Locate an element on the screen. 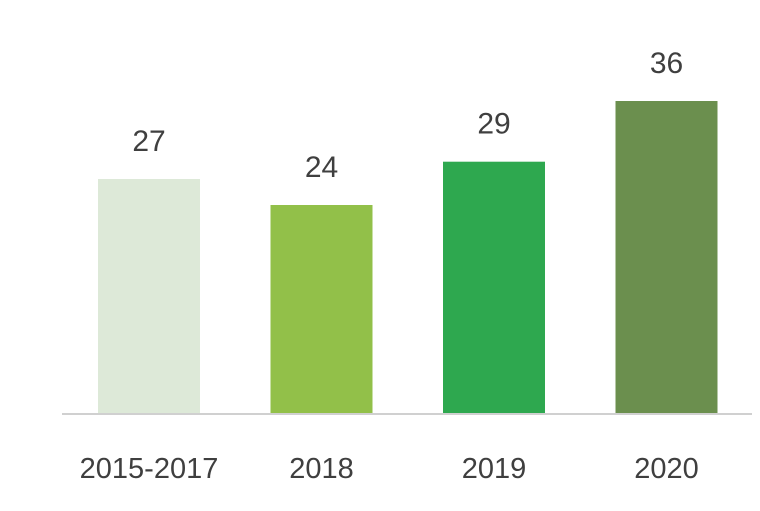 This screenshot has height=511, width=760. x-tick-label-2020: 2020 is located at coordinates (666, 469).